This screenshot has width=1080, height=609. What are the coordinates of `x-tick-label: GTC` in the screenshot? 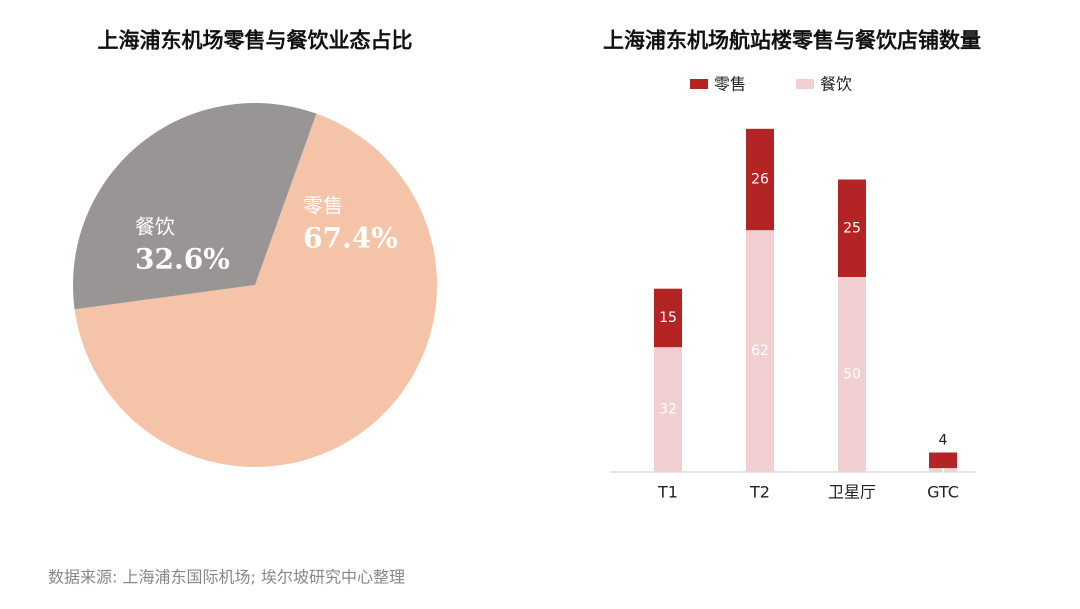 It's located at (943, 492).